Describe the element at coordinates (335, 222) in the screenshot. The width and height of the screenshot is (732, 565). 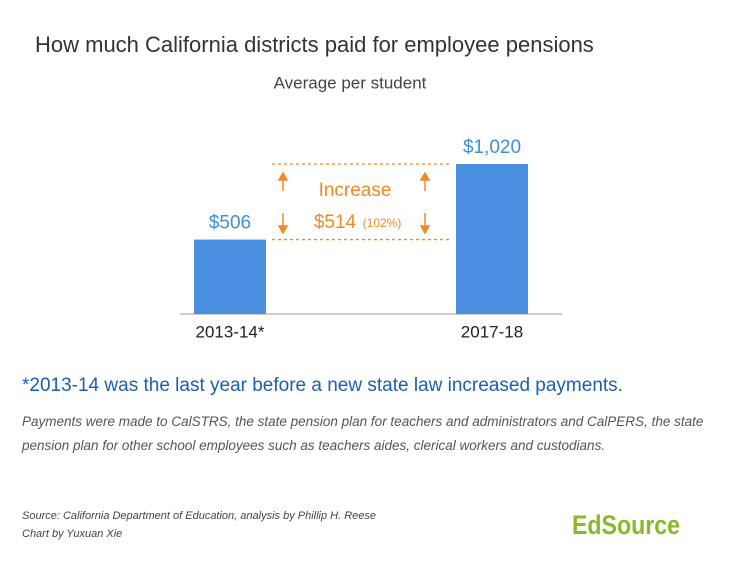
I see `annotation-amount: $514` at that location.